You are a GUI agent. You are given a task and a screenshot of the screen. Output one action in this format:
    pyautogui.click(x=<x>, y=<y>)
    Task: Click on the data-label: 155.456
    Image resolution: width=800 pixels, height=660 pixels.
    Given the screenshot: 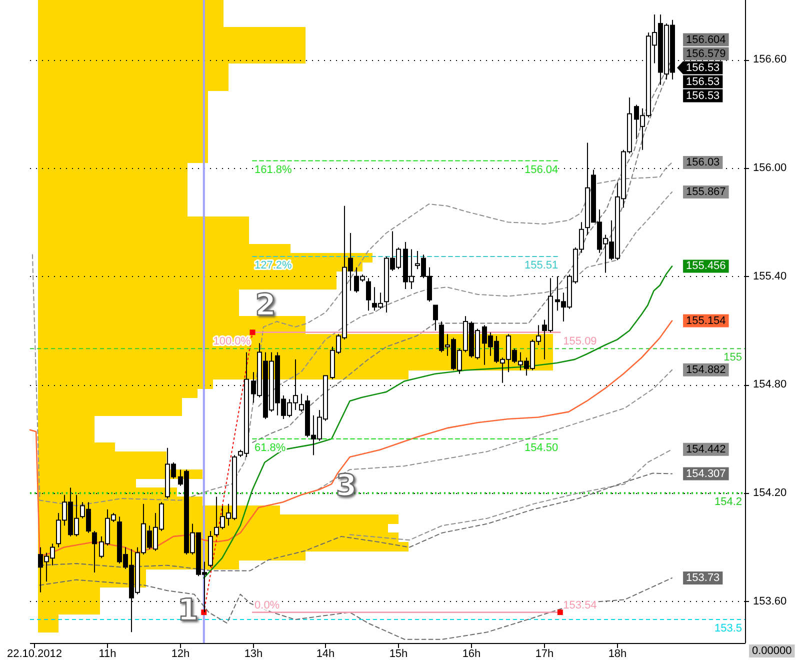 What is the action you would take?
    pyautogui.click(x=706, y=266)
    